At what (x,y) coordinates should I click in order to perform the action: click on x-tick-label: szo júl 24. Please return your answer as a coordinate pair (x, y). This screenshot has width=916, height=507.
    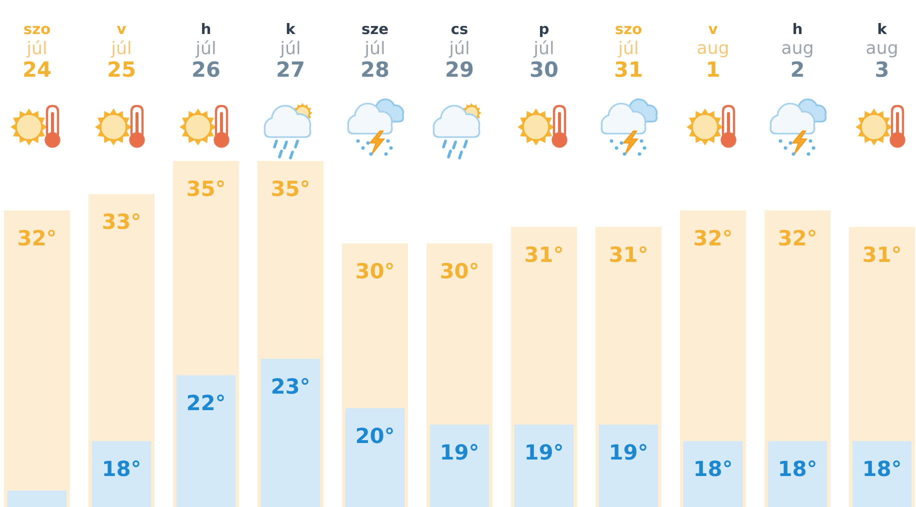
    Looking at the image, I should click on (37, 51).